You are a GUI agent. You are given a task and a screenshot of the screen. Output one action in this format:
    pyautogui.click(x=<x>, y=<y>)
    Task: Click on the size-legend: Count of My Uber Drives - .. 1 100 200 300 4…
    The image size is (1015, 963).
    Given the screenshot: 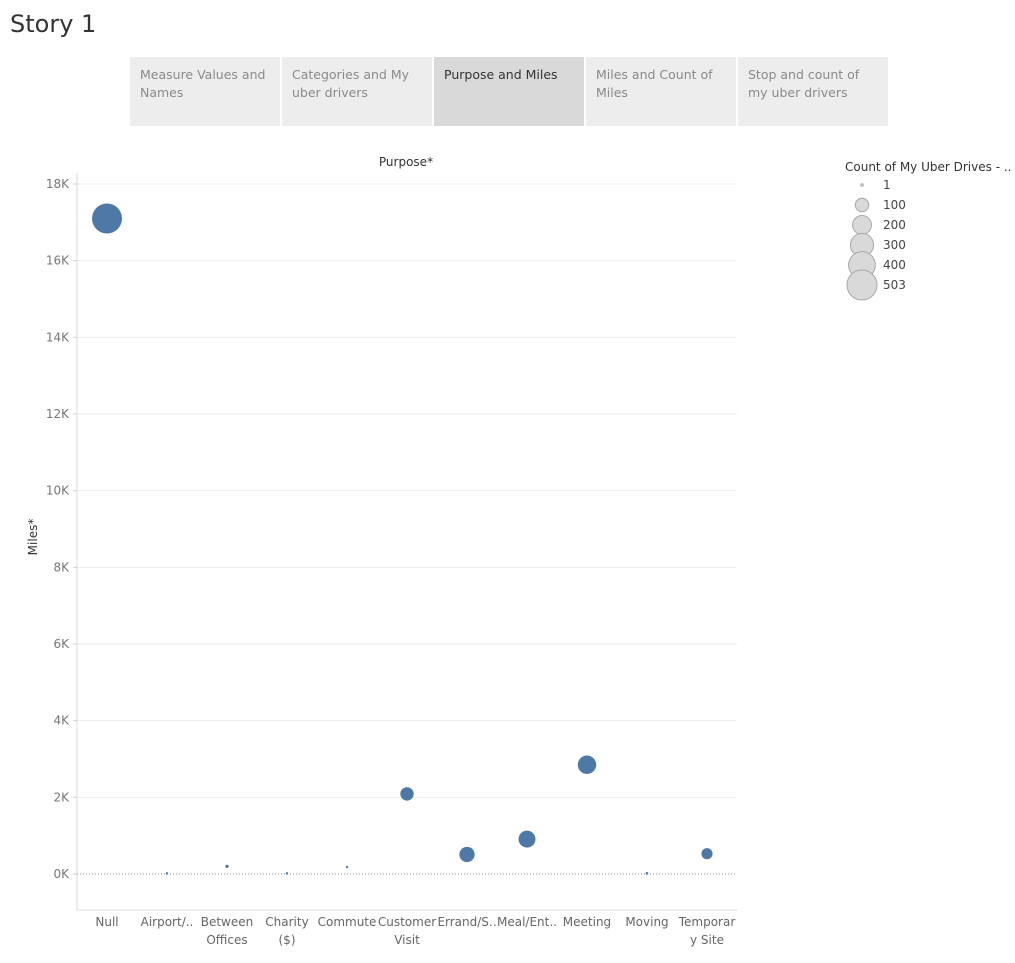 What is the action you would take?
    pyautogui.click(x=928, y=230)
    